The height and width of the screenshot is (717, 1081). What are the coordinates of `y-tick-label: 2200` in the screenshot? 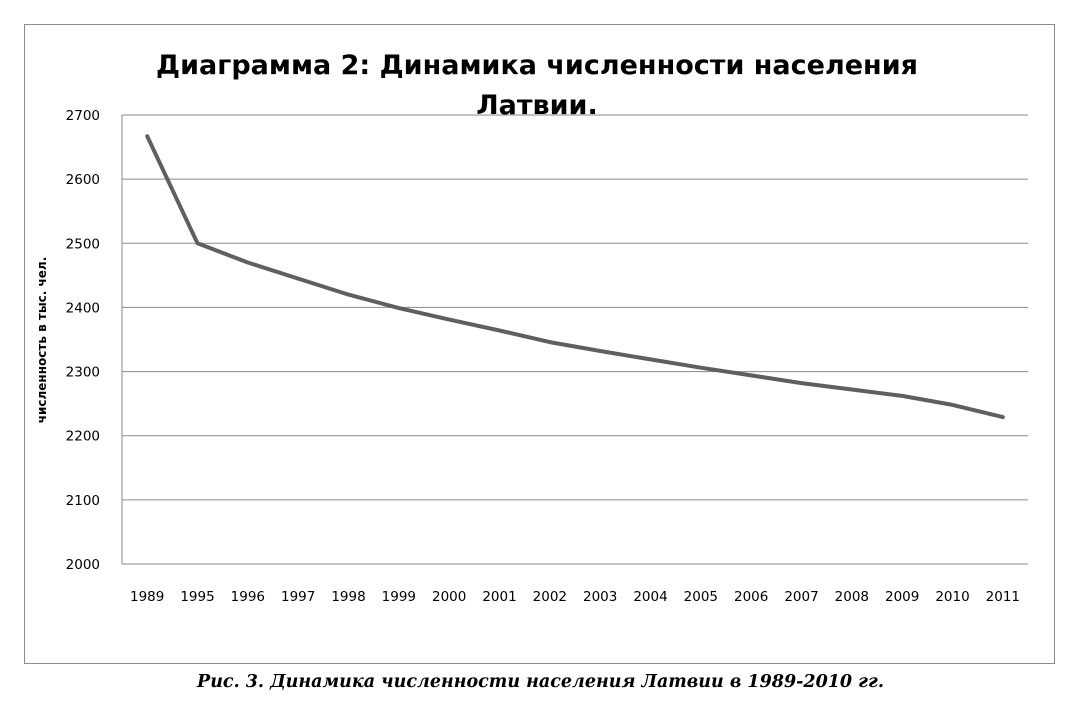 It's located at (83, 437).